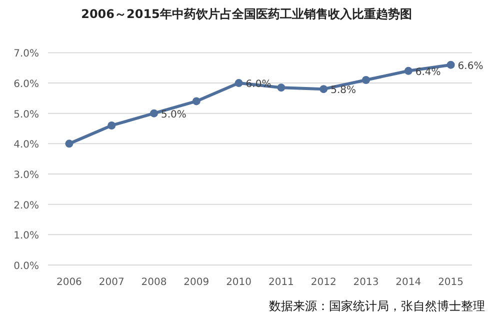 This screenshot has width=493, height=322. I want to click on x-tick-label: 2006, so click(69, 282).